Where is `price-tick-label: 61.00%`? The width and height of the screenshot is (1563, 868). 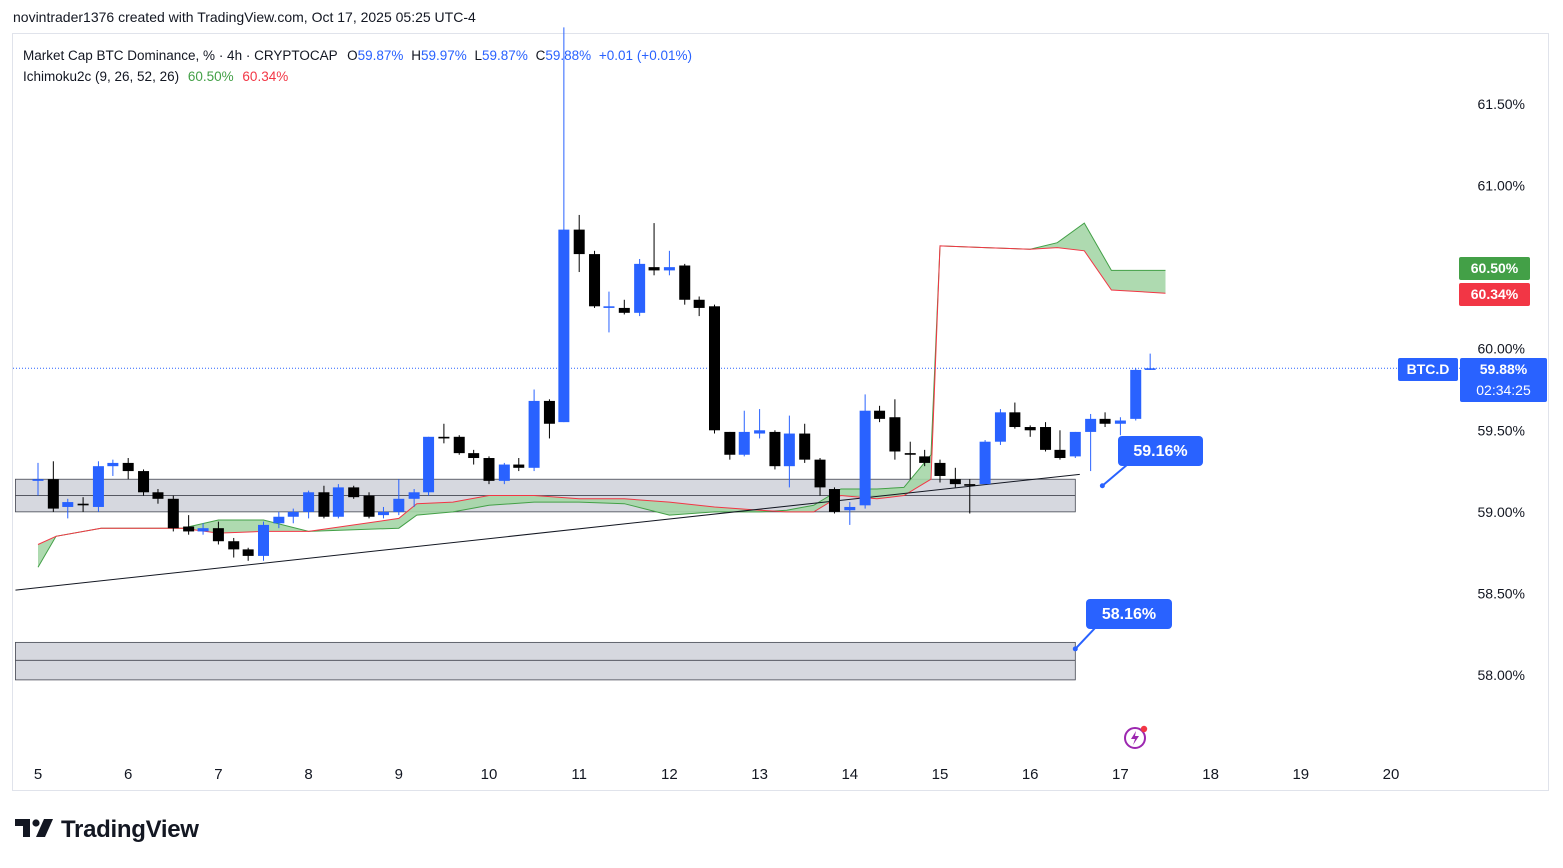 price-tick-label: 61.00% is located at coordinates (1501, 186).